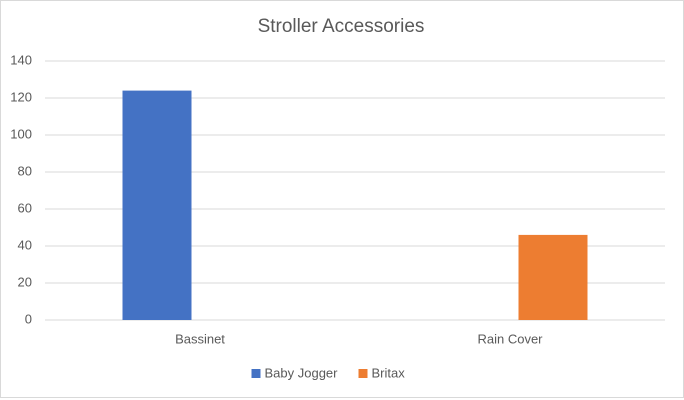 This screenshot has height=400, width=684. I want to click on y-tick-label: 80, so click(25, 170).